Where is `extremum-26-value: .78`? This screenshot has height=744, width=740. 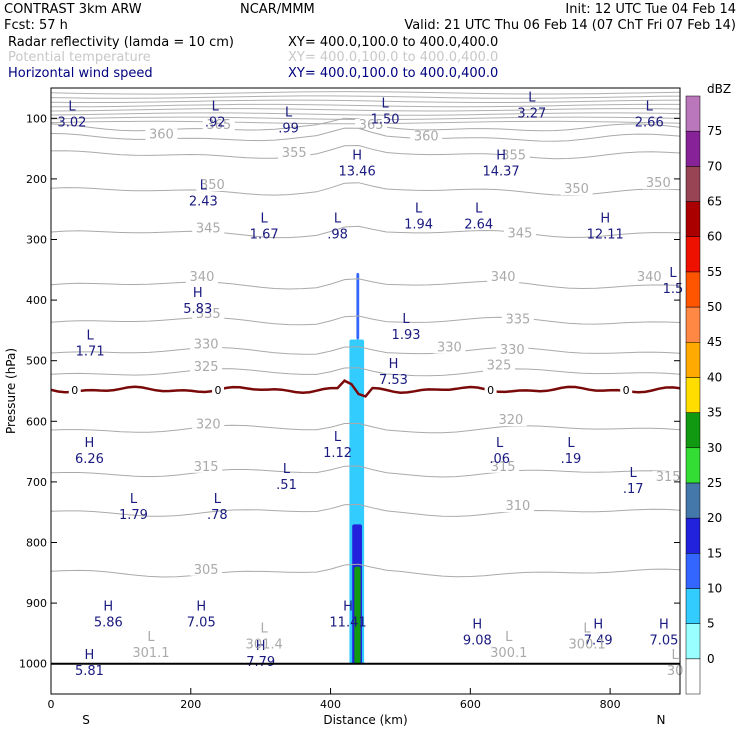 extremum-26-value: .78 is located at coordinates (217, 515).